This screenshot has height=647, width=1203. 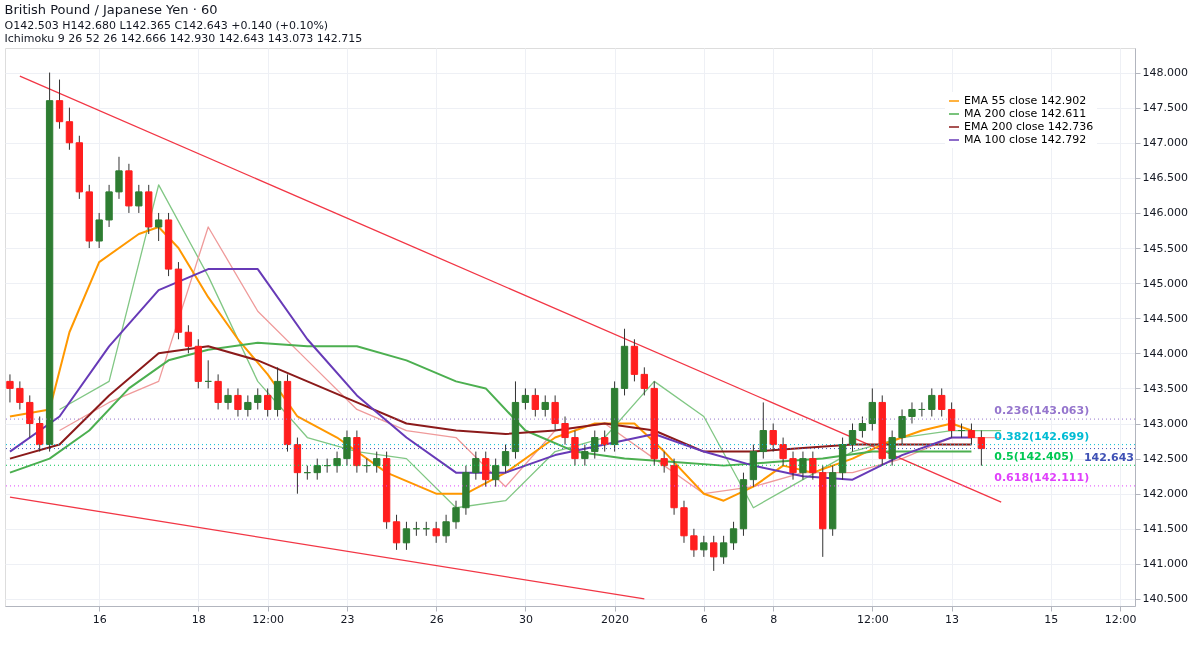 What do you see at coordinates (198, 619) in the screenshot?
I see `x-tick-label: 18` at bounding box center [198, 619].